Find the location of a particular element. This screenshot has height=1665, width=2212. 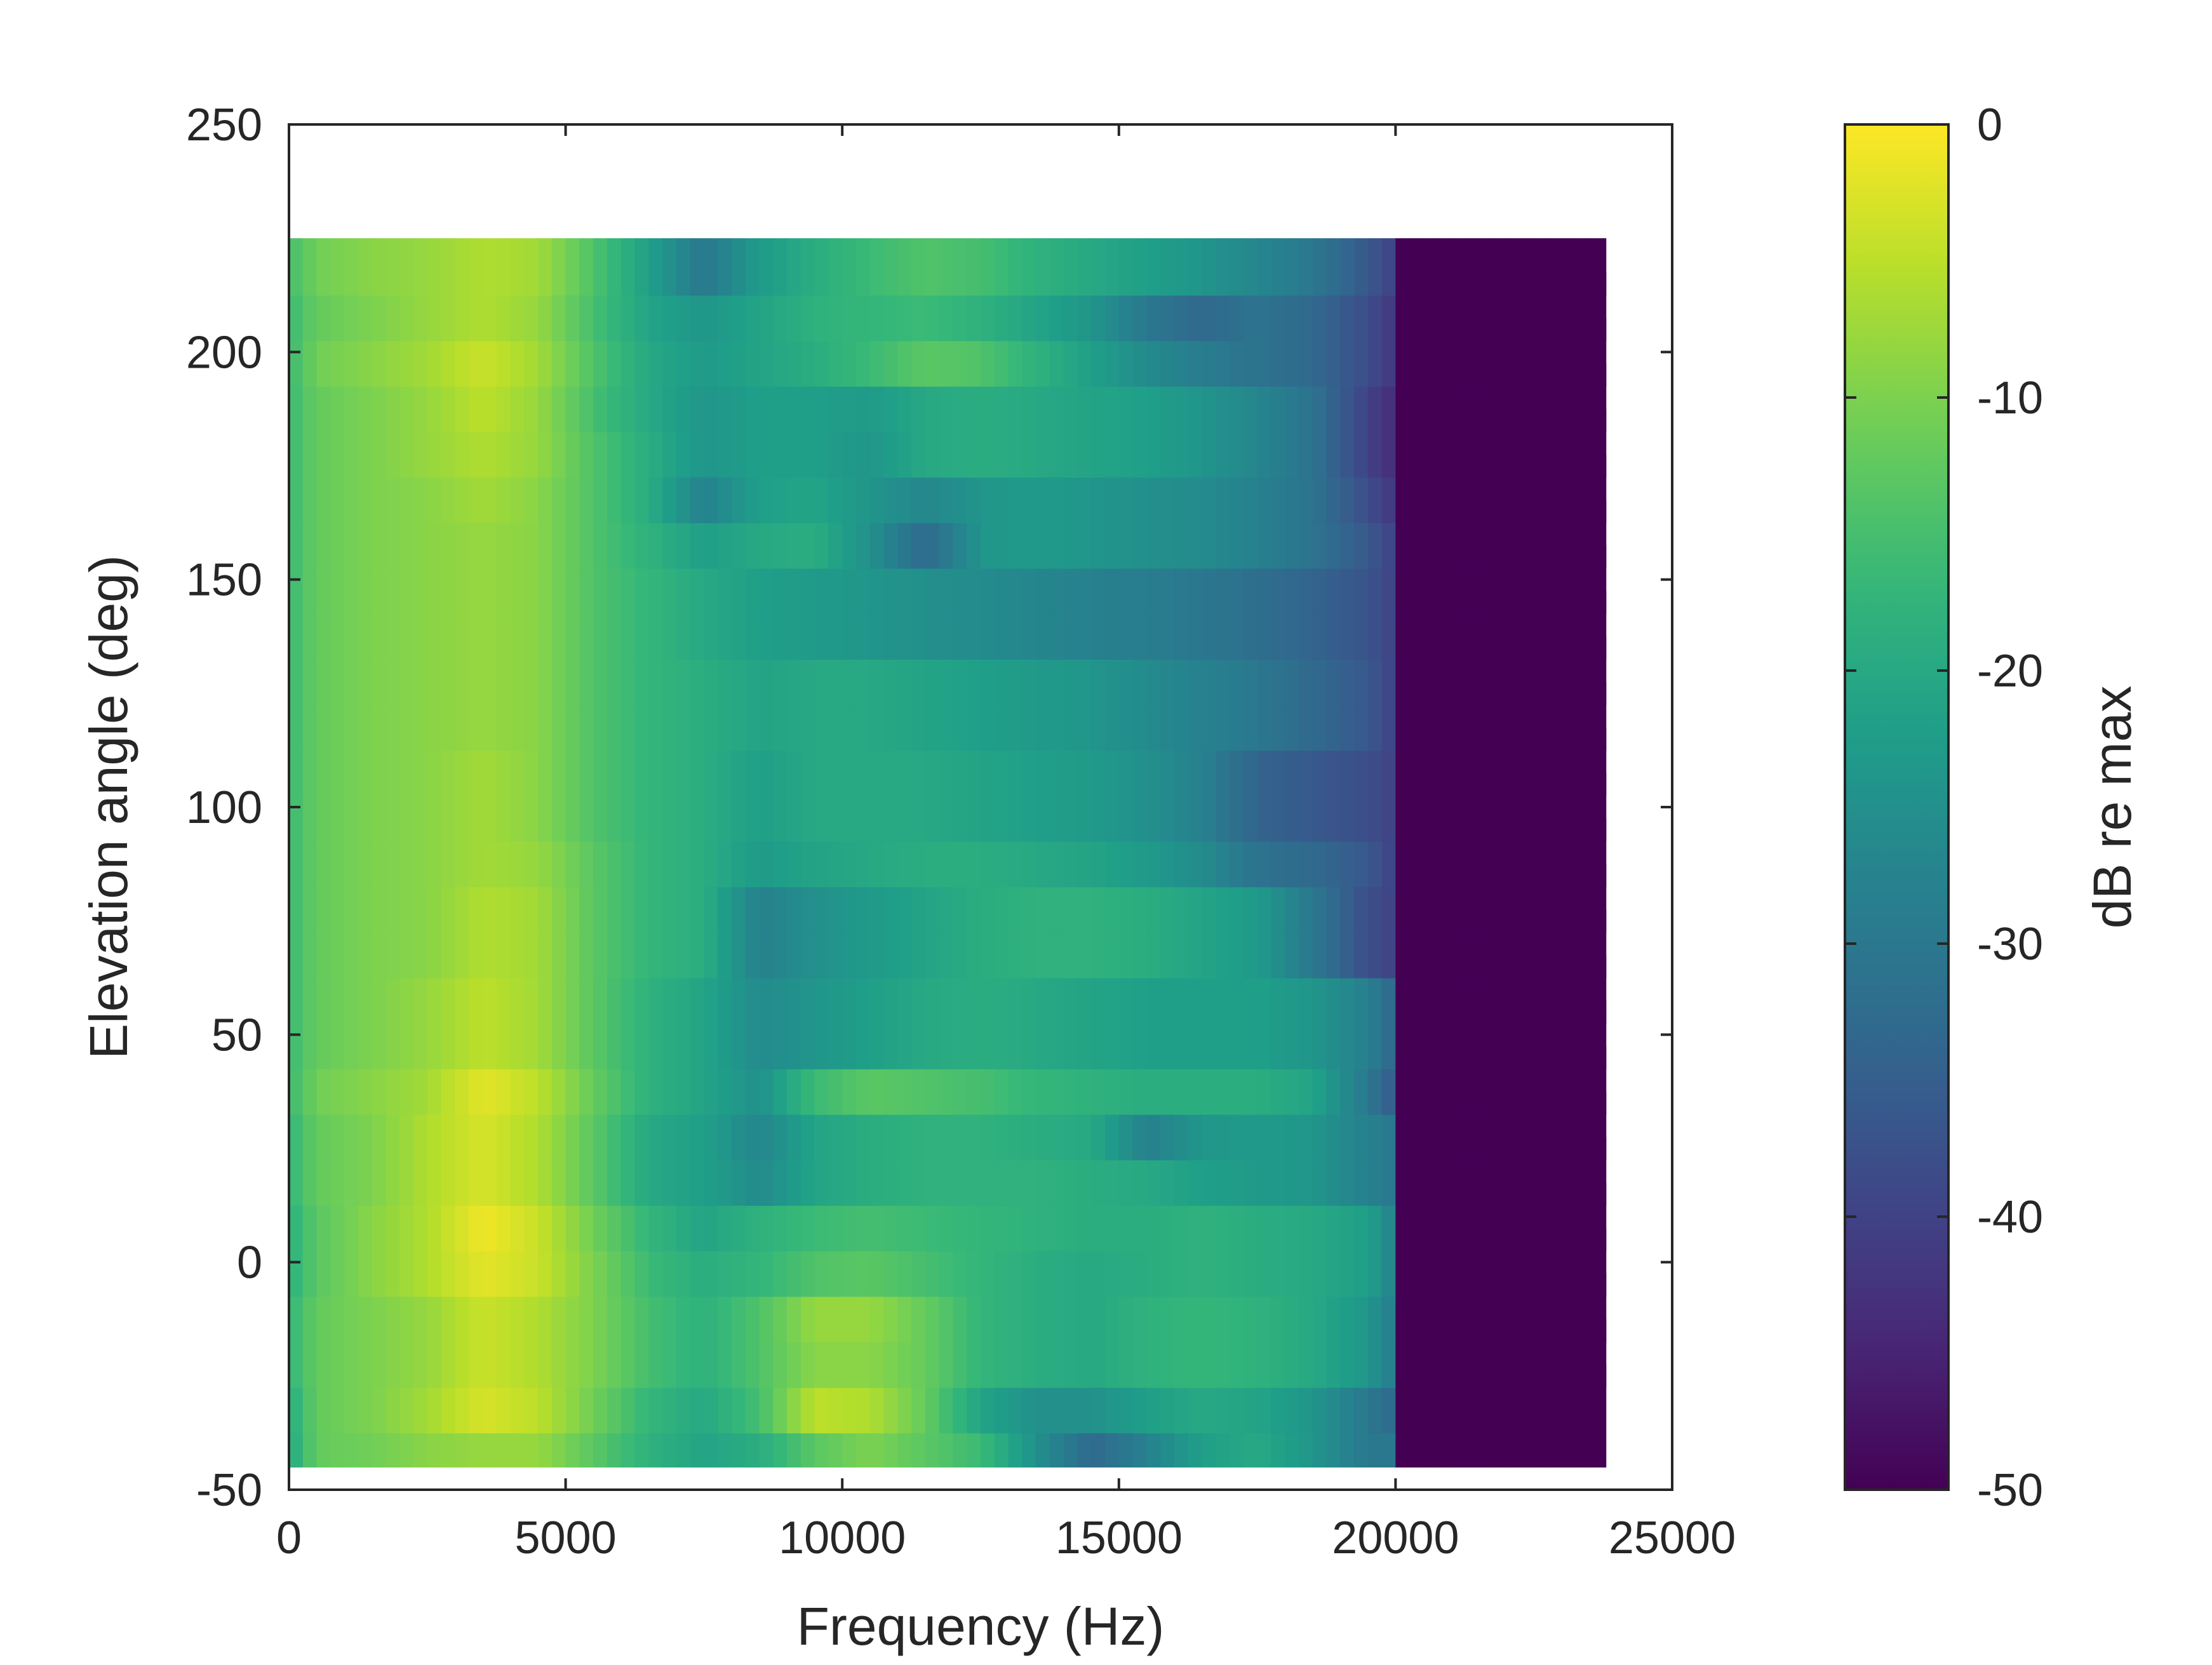

colorbar-label: dB re max is located at coordinates (2112, 807).